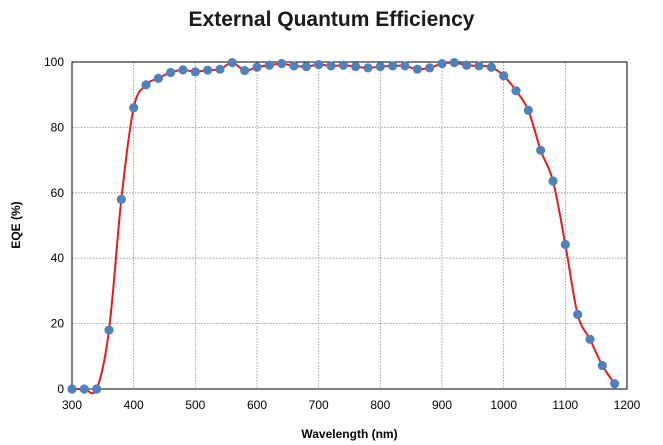  I want to click on y-axis-title: EQE (%), so click(16, 224).